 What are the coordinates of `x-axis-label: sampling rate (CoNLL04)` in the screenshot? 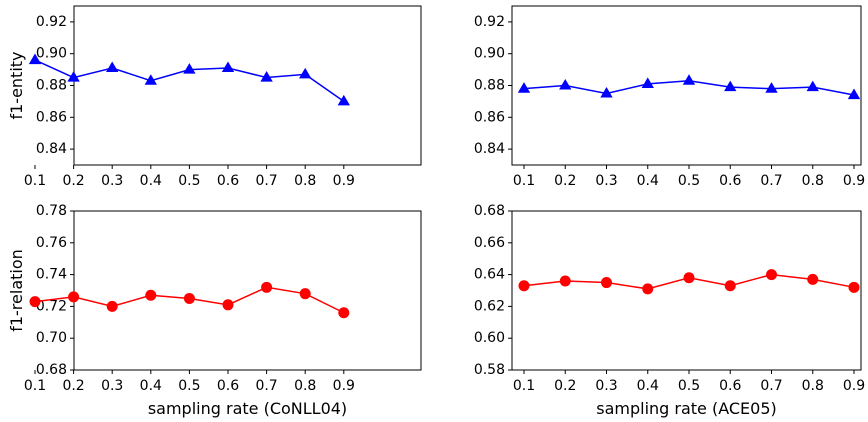 It's located at (247, 408).